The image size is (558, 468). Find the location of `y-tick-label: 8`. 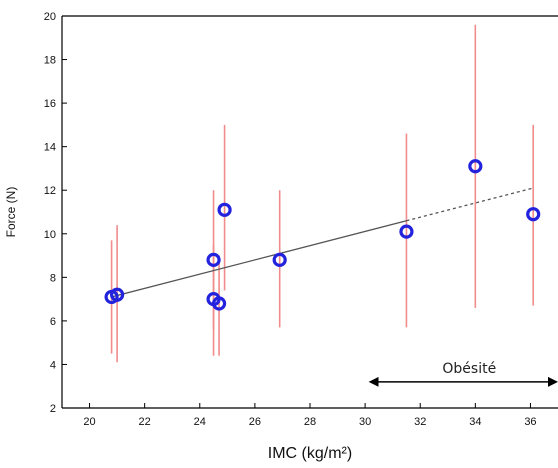

y-tick-label: 8 is located at coordinates (53, 278).